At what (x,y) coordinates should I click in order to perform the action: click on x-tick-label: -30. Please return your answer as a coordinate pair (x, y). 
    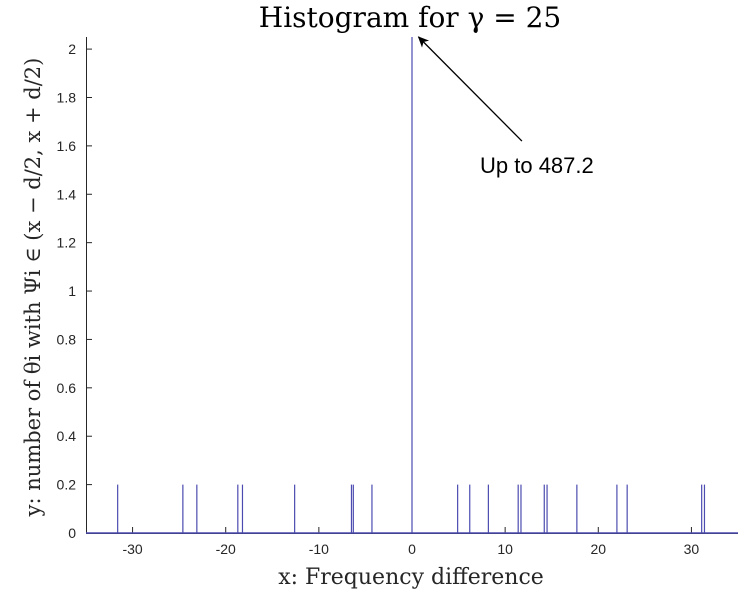
    Looking at the image, I should click on (132, 549).